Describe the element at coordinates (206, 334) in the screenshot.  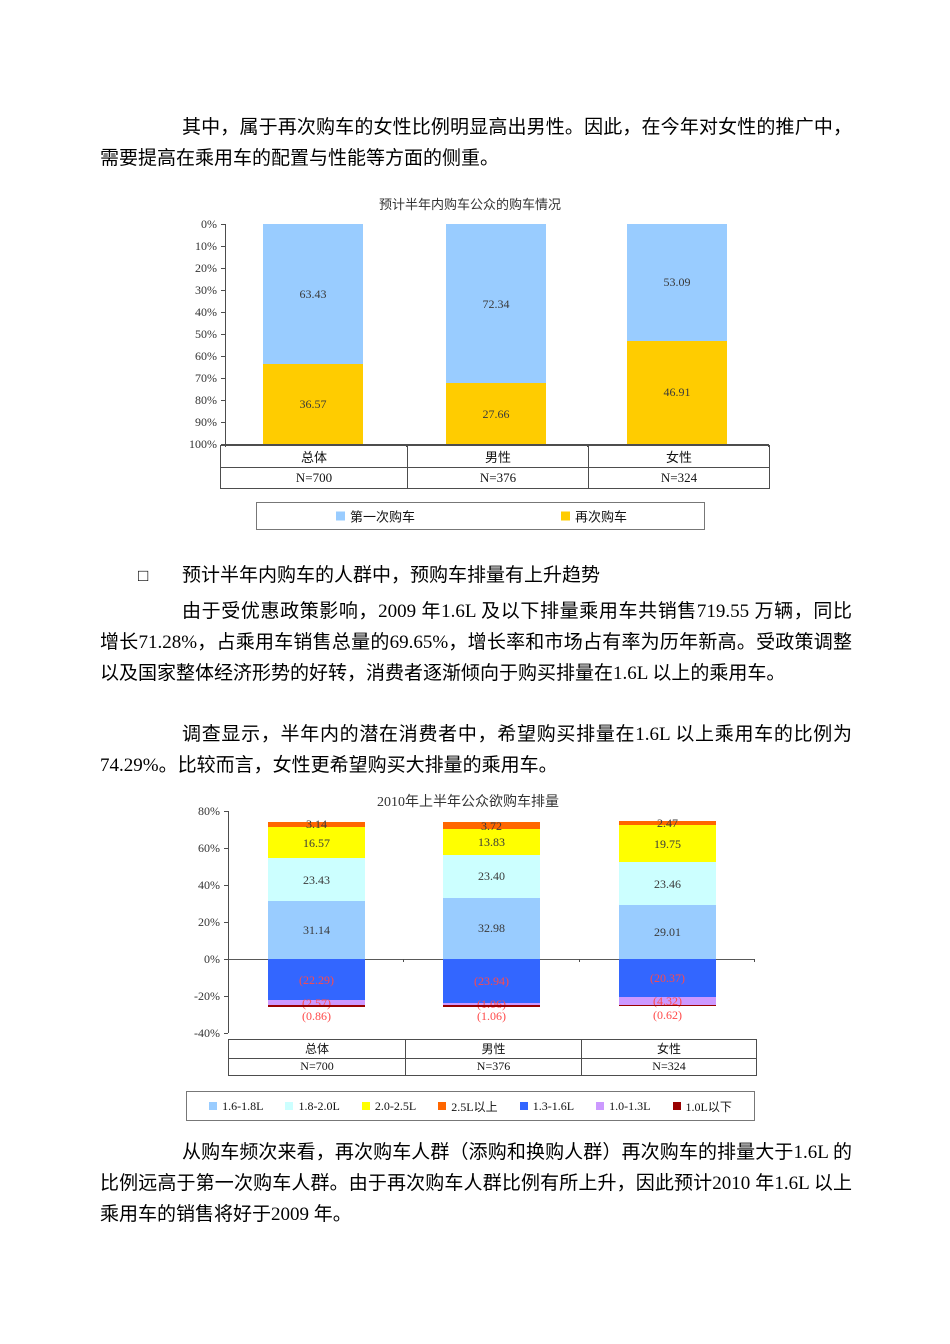
I see `y-axis-tick-label: 50%` at that location.